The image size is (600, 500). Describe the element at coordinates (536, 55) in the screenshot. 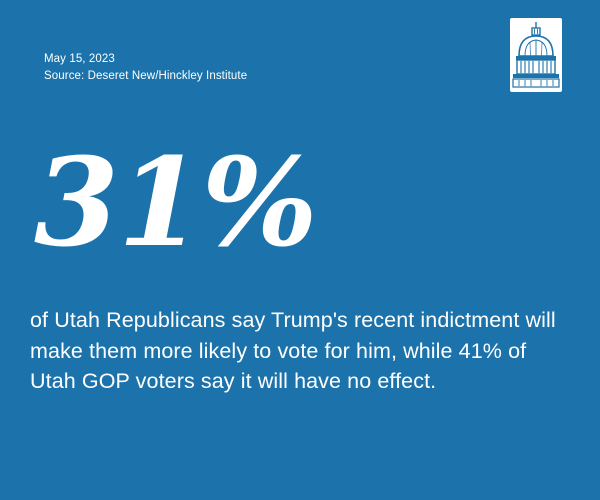

I see `capitol-dome-icon` at that location.